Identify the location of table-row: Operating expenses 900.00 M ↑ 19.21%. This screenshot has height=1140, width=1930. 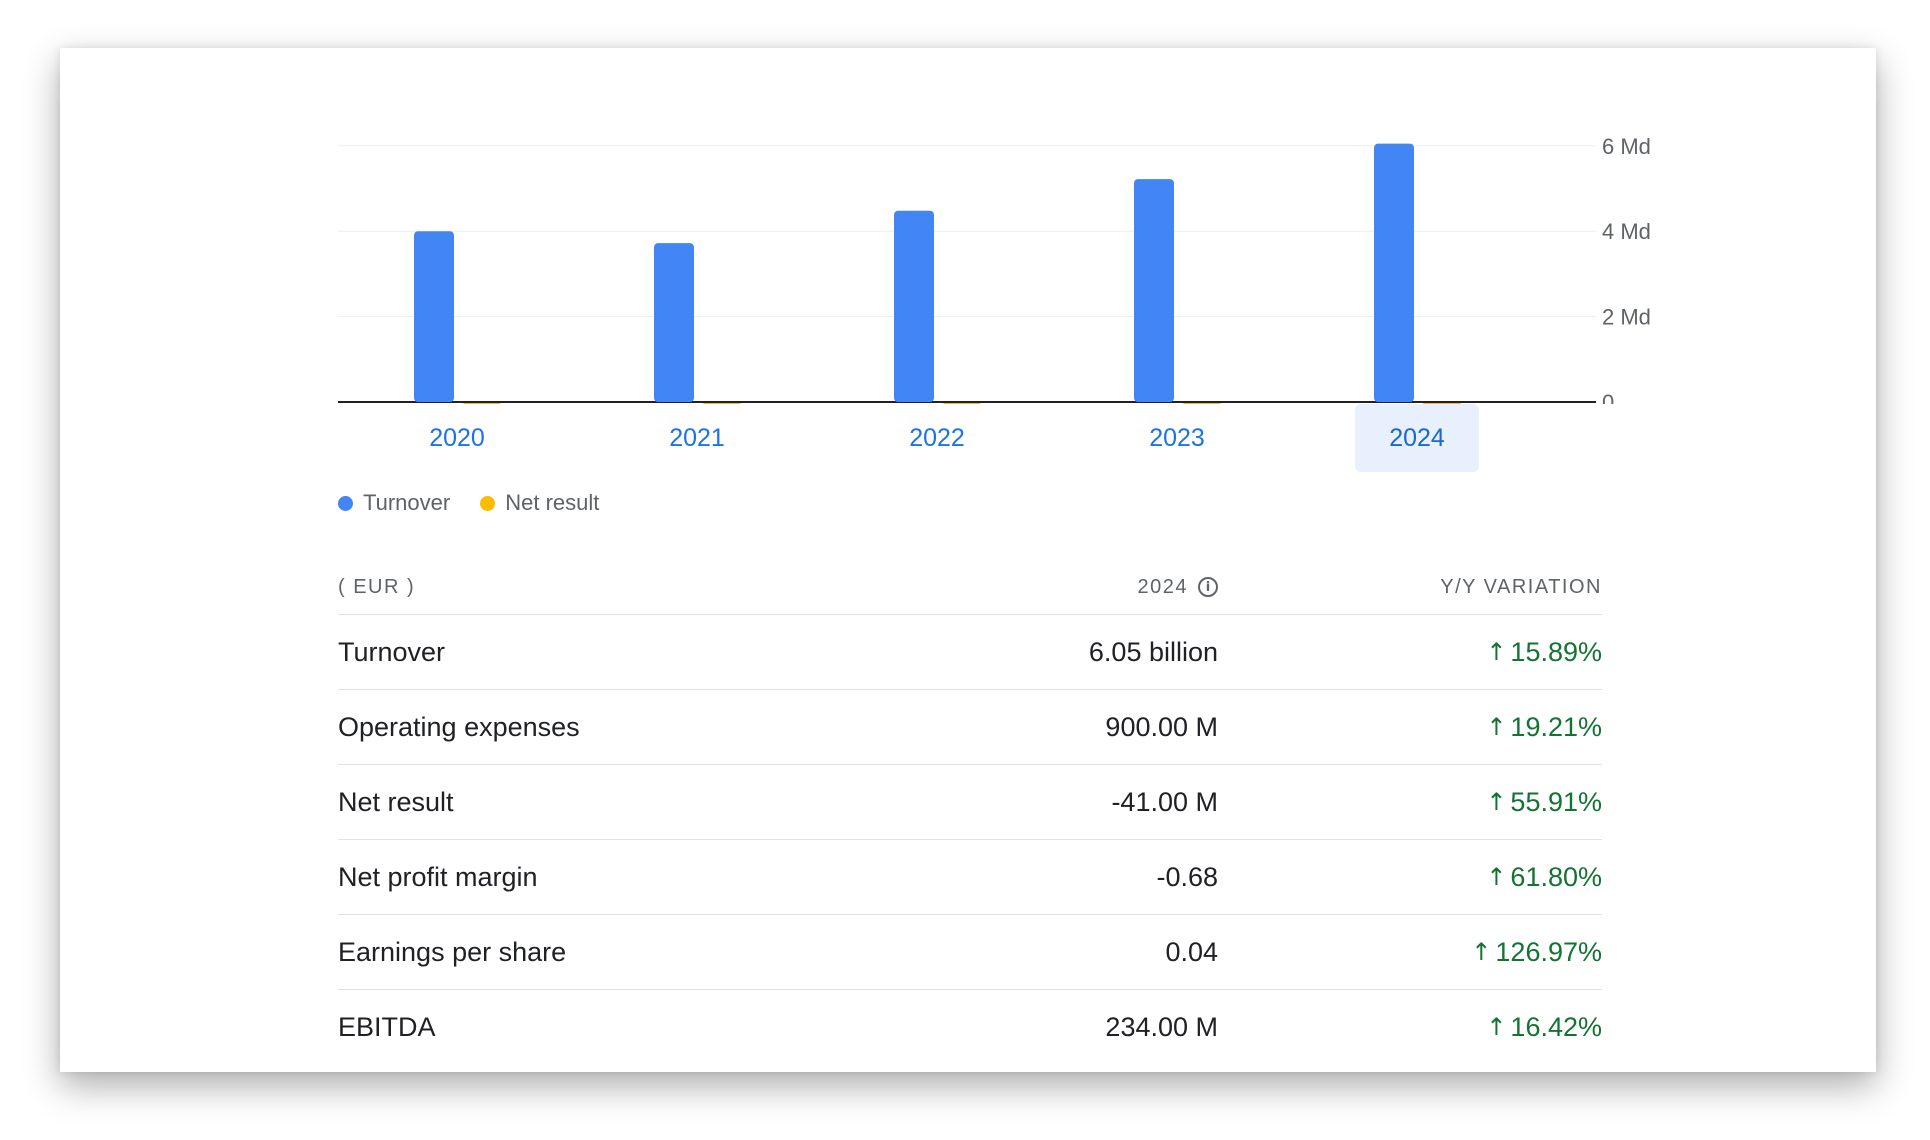
(970, 727).